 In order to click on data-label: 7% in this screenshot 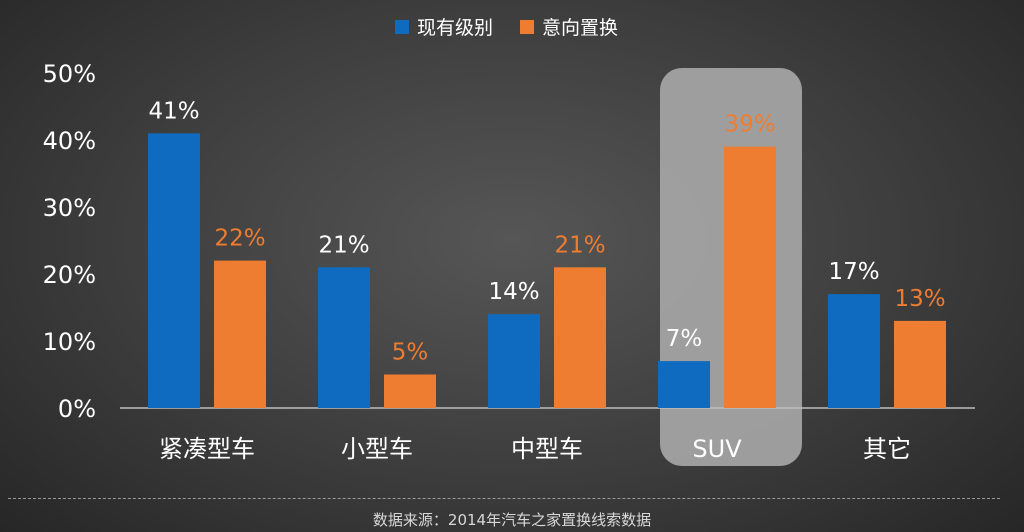, I will do `click(684, 339)`.